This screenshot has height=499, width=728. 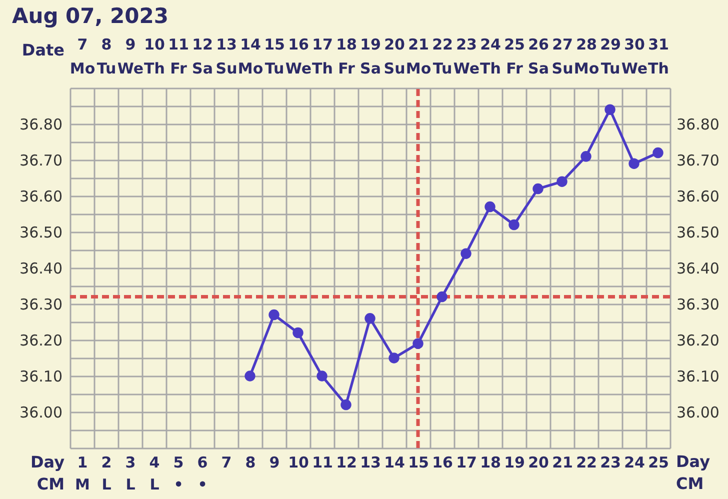 I want to click on x-tick-label: 3 L, so click(x=130, y=474).